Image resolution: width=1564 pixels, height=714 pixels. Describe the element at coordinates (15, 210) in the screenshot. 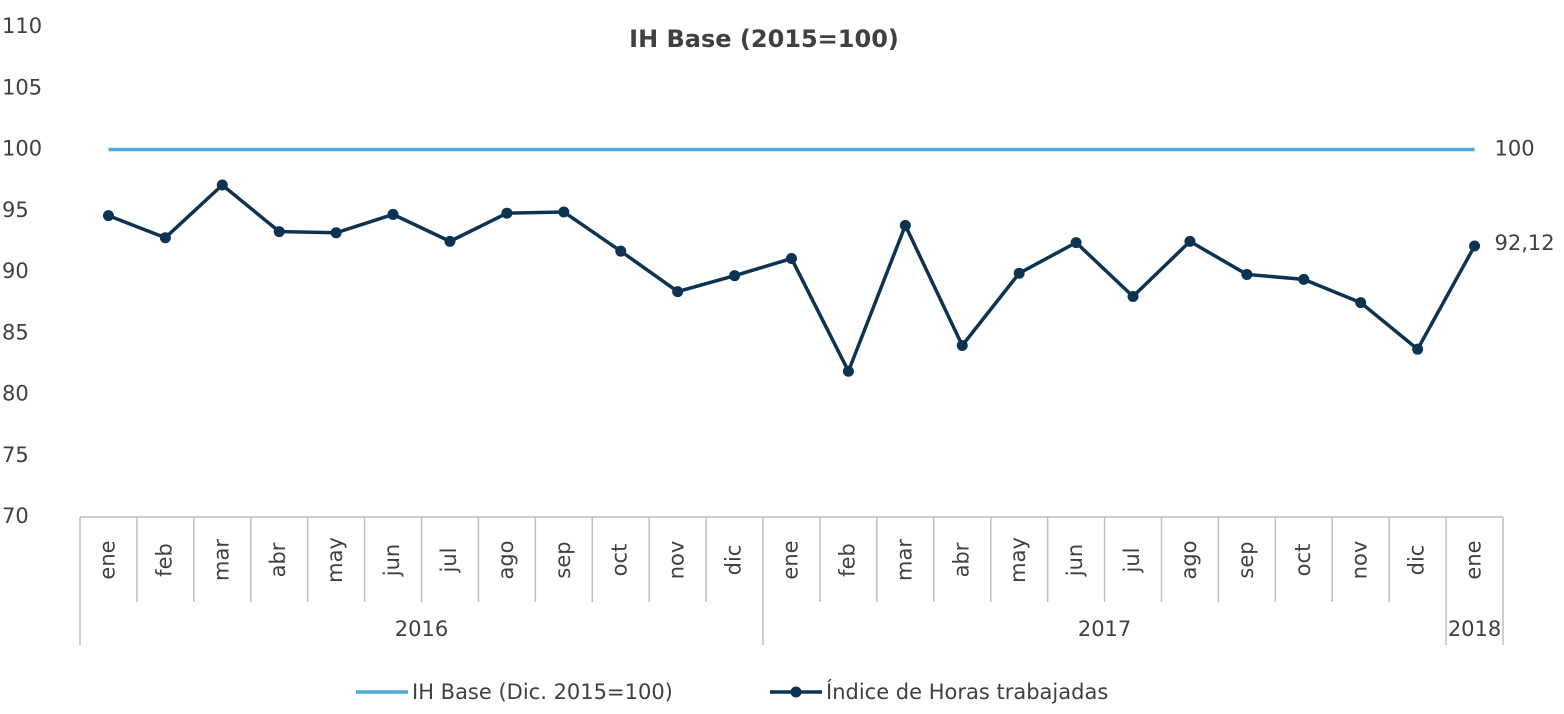

I see `y-tick-label: 95` at that location.